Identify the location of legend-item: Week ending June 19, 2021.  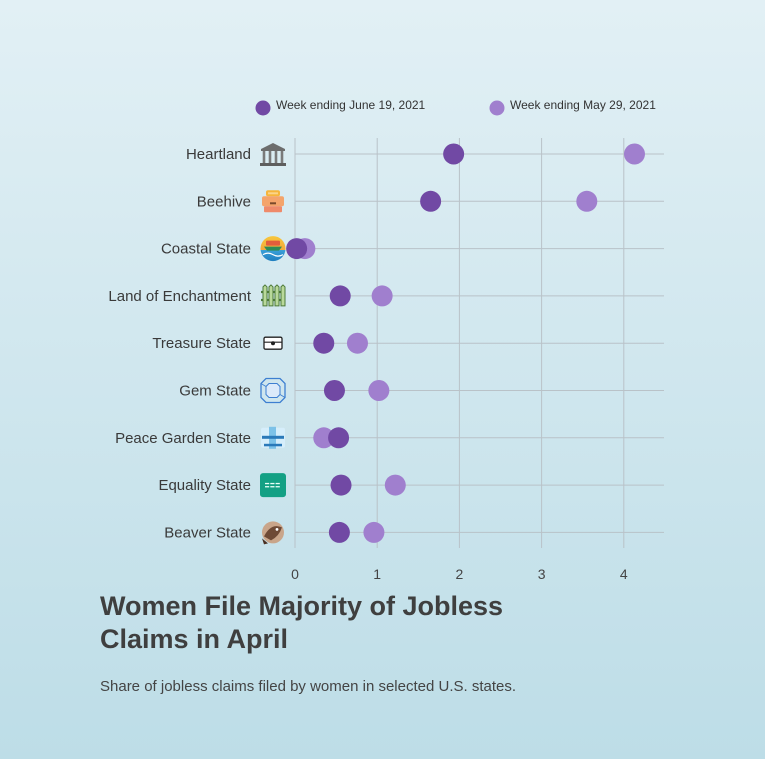
(340, 107).